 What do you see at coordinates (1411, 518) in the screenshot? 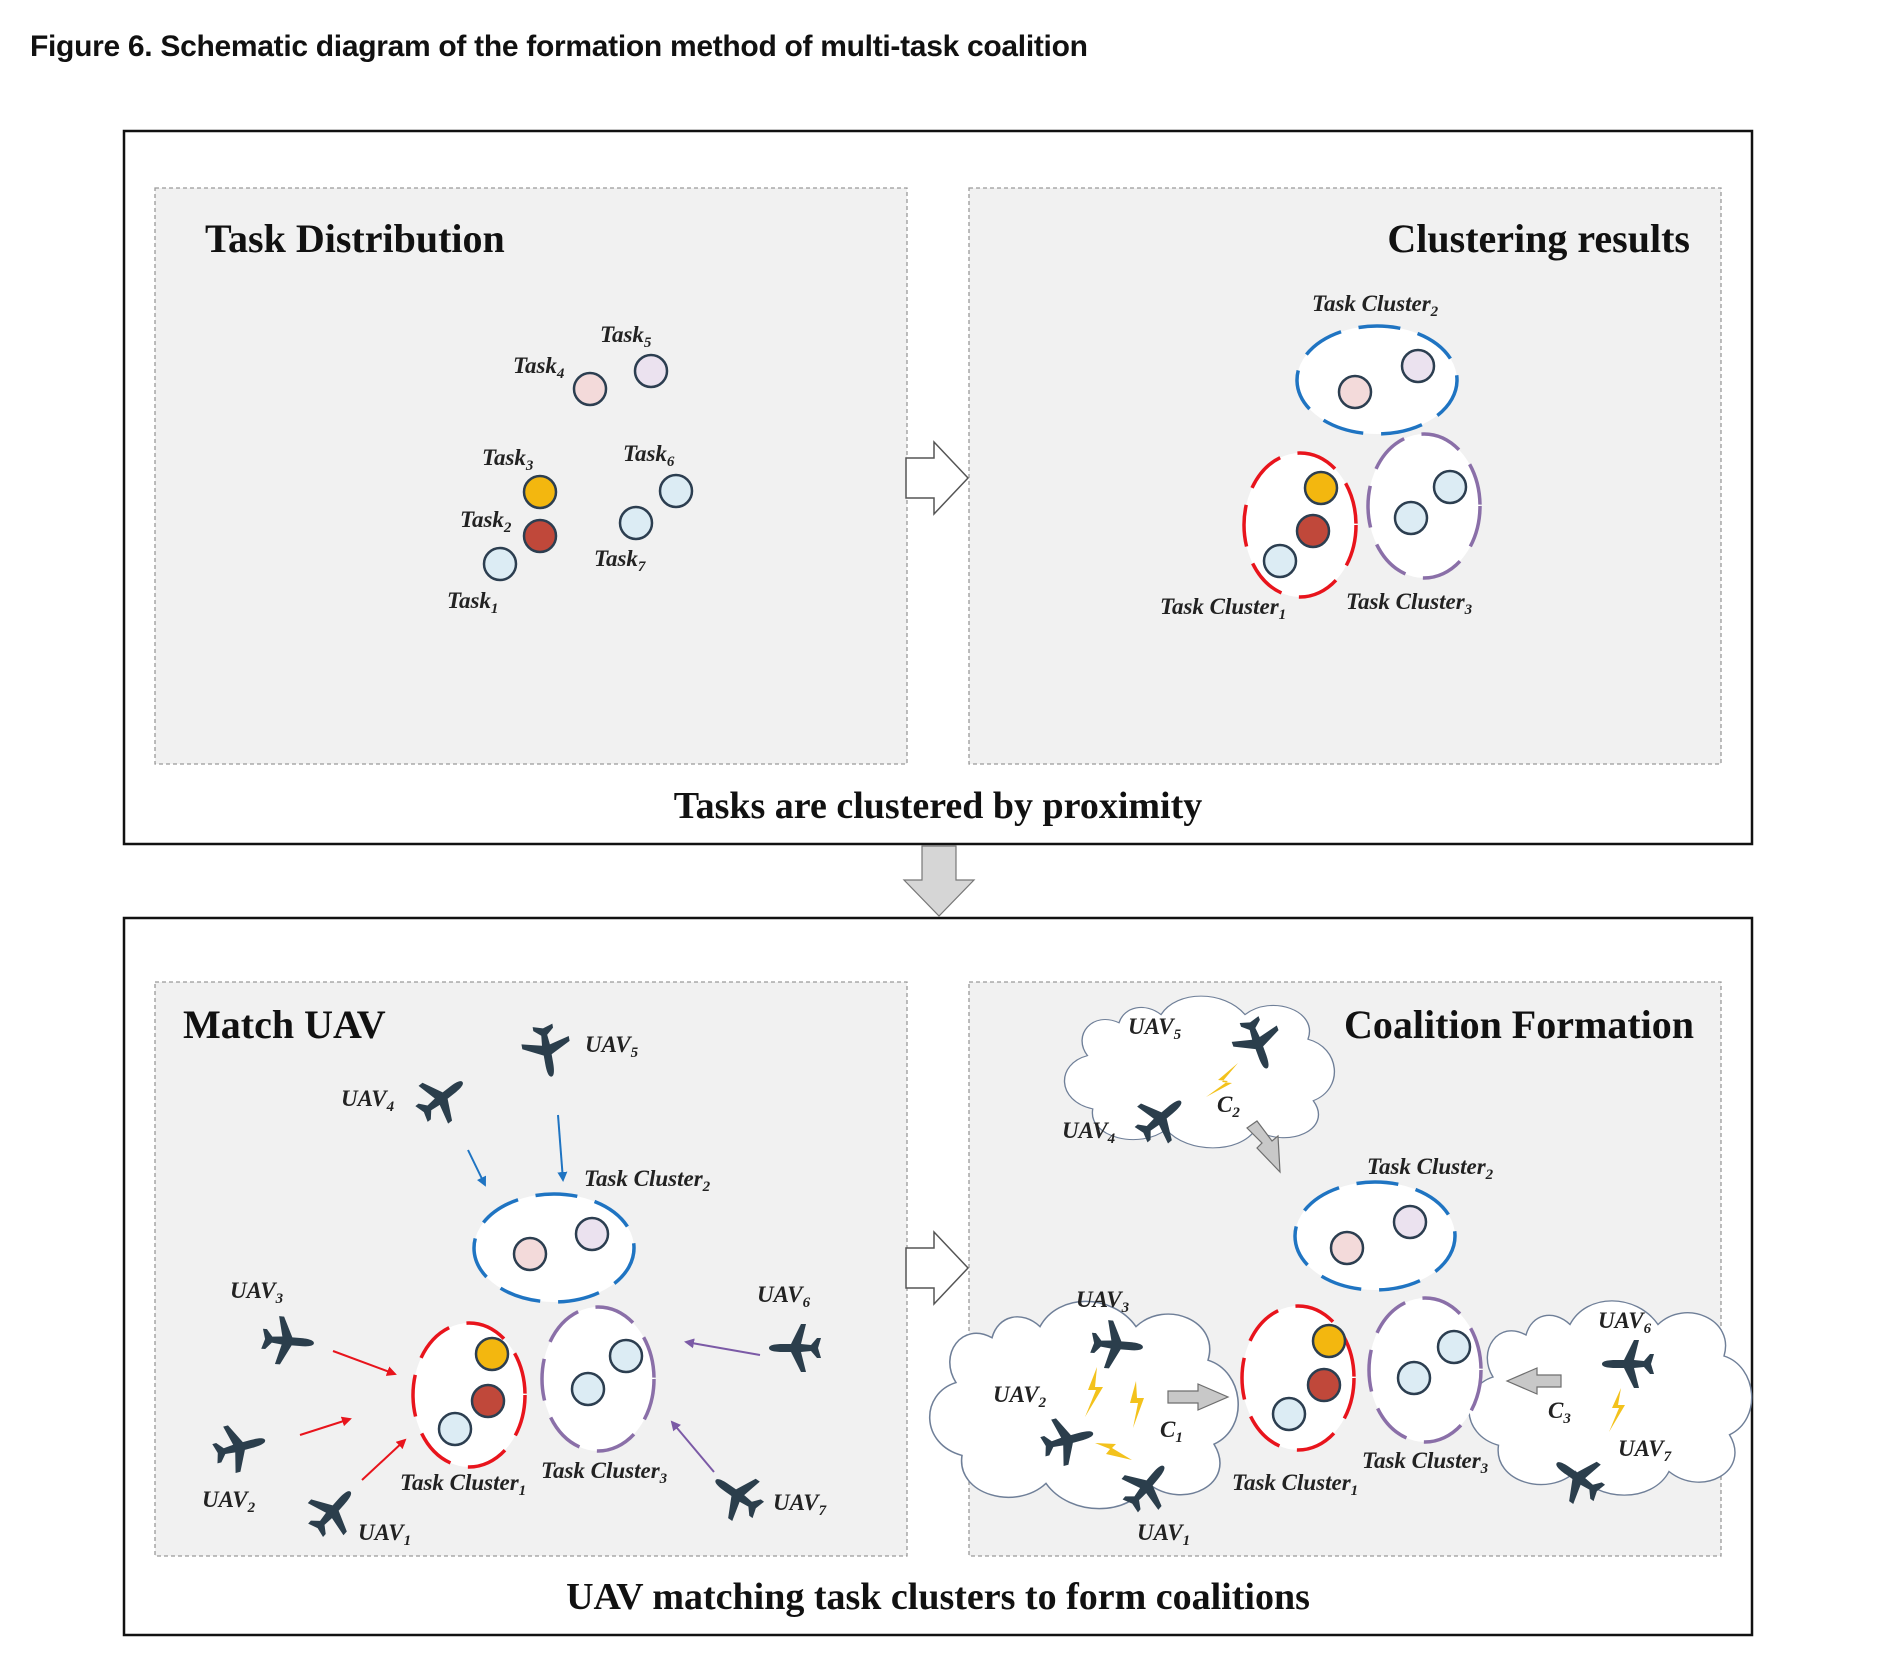
I see `task-node-7-clustered` at bounding box center [1411, 518].